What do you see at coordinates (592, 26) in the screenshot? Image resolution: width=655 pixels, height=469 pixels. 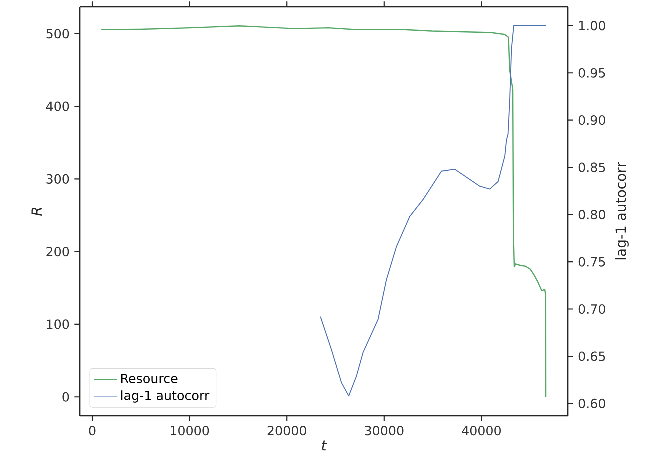 I see `y2-tick-label: 1.00` at bounding box center [592, 26].